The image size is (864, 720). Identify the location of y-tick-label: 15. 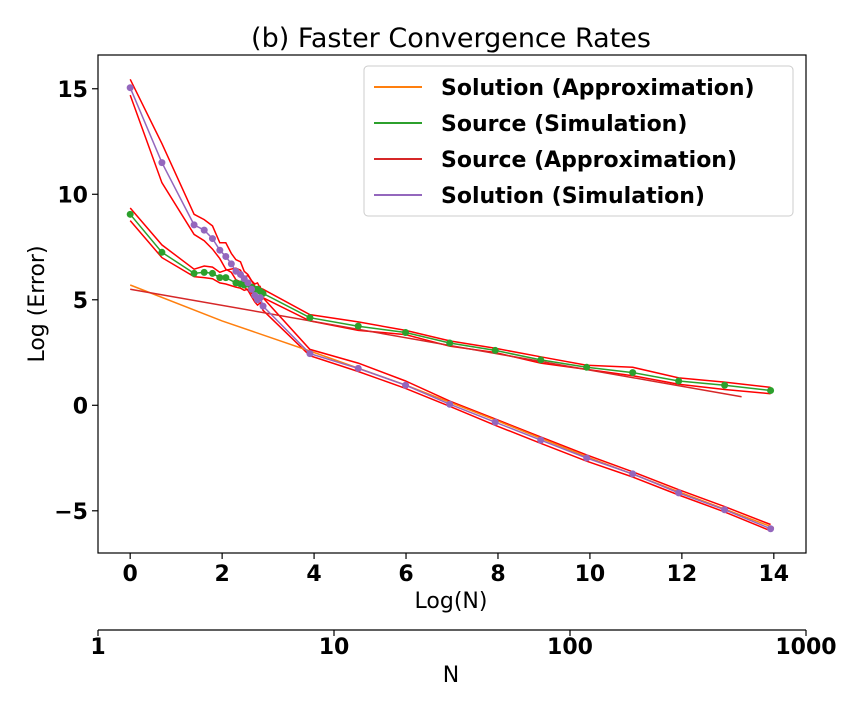
(72, 90).